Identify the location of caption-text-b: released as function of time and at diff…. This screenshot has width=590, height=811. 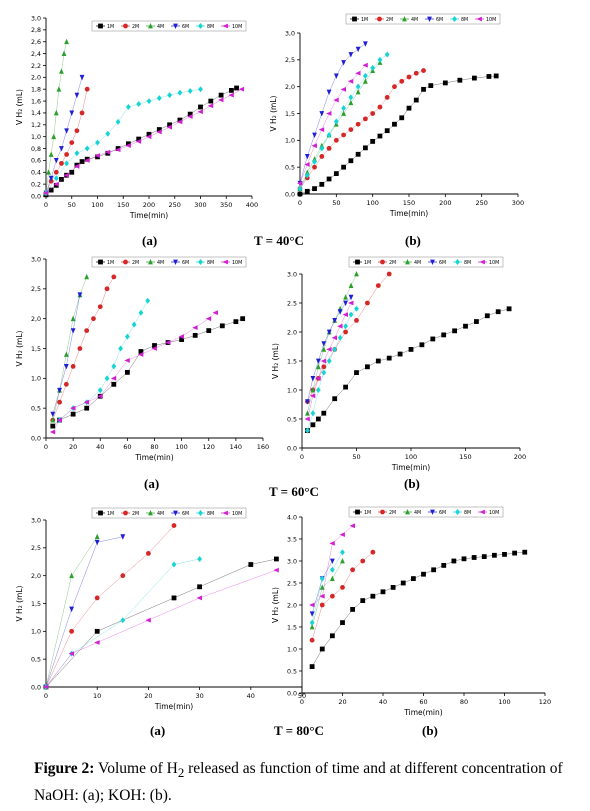
(298, 782).